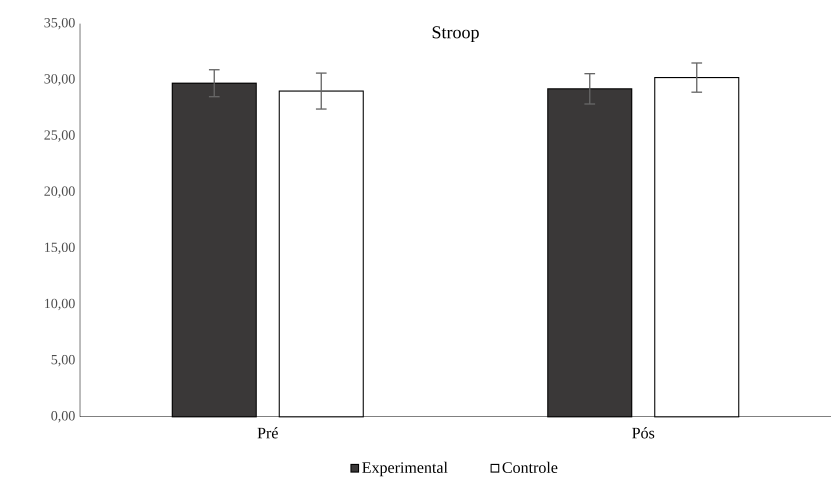 This screenshot has height=498, width=831. What do you see at coordinates (60, 248) in the screenshot?
I see `y-tick-label: 15,00` at bounding box center [60, 248].